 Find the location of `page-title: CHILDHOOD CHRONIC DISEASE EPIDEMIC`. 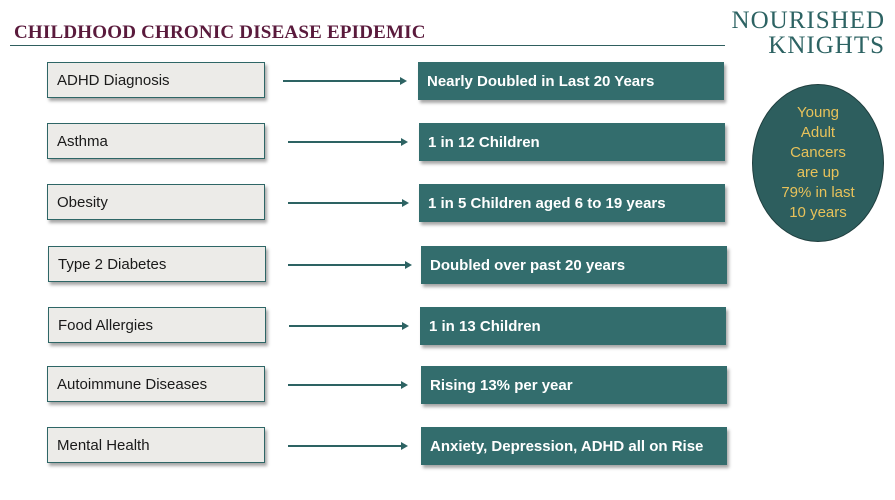

page-title: CHILDHOOD CHRONIC DISEASE EPIDEMIC is located at coordinates (220, 32).